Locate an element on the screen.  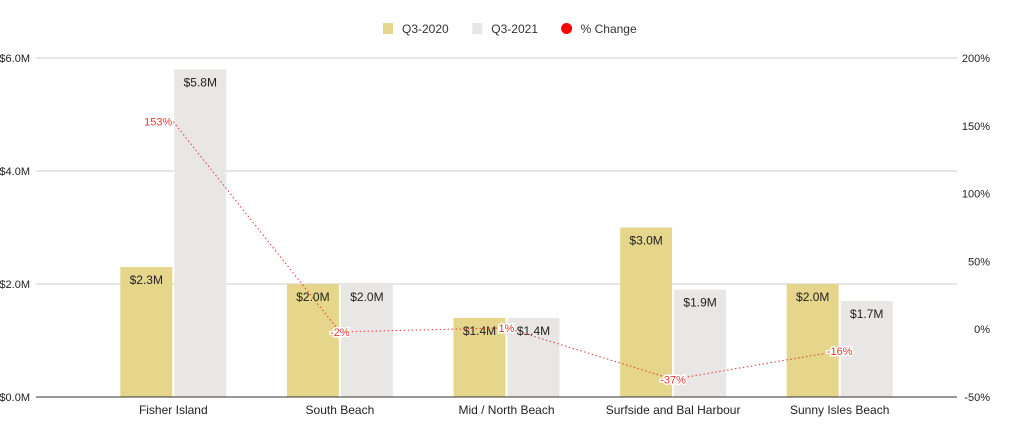
bar-data-label: $3.0M is located at coordinates (645, 241).